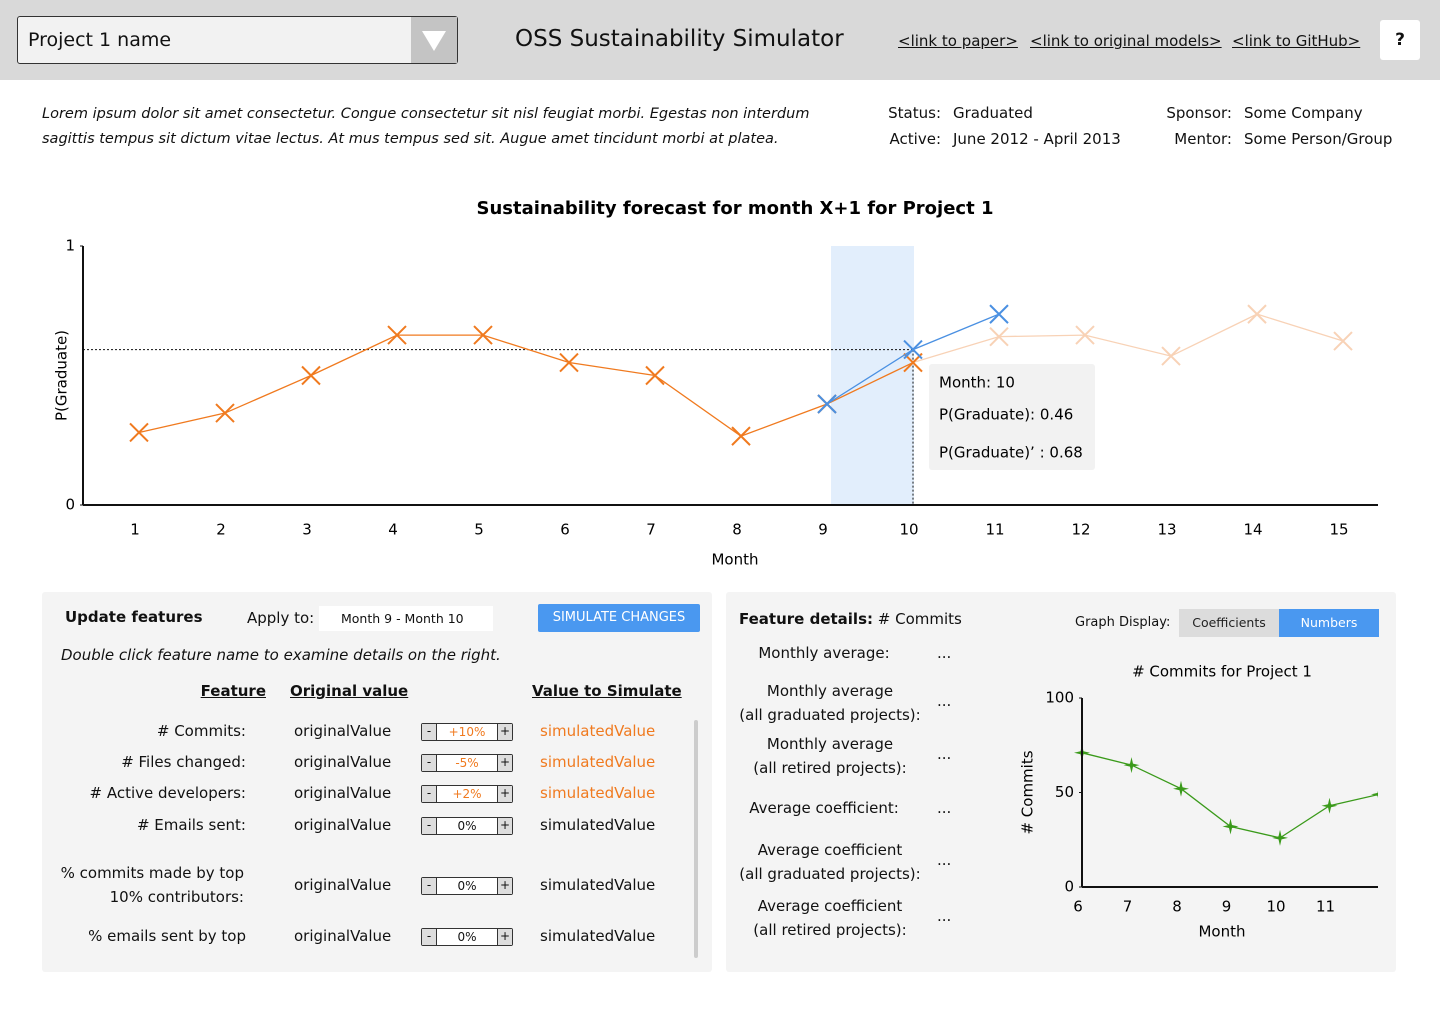  Describe the element at coordinates (1126, 41) in the screenshot. I see `link: <link to original models>` at that location.